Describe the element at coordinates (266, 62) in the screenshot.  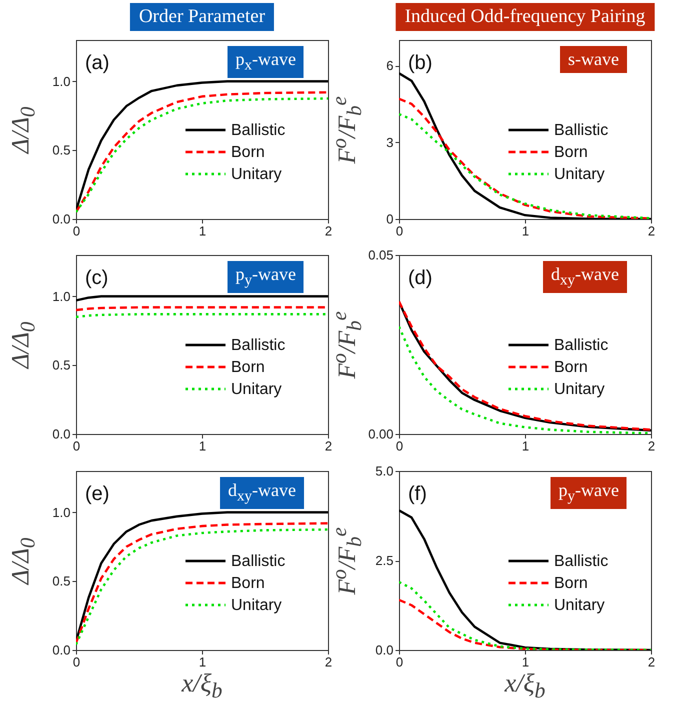
I see `annotation: p$_{x}$-wave` at that location.